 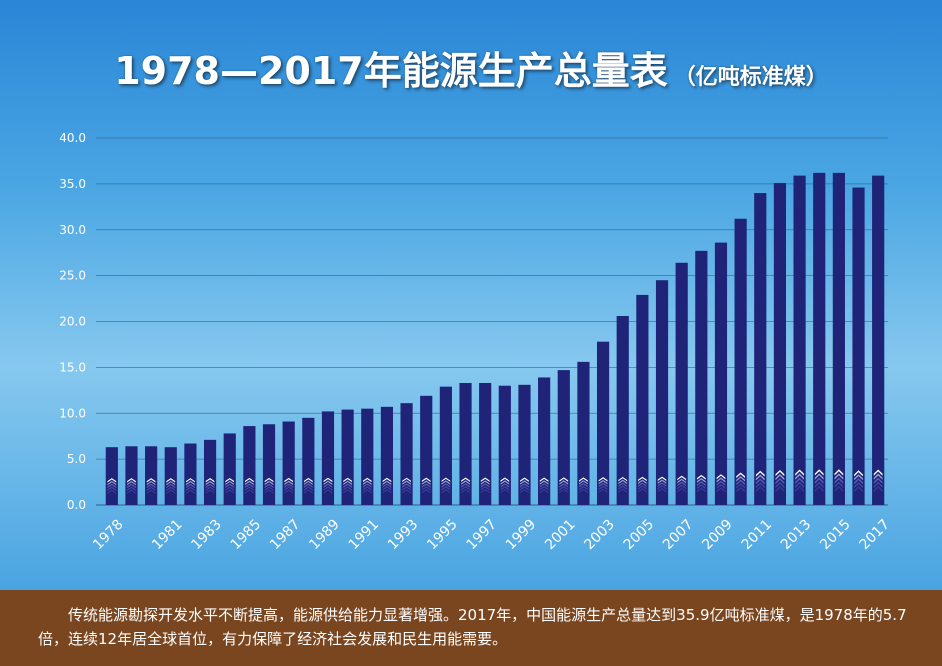 What do you see at coordinates (750, 77) in the screenshot?
I see `chart-title-unit: （亿吨标准煤）` at bounding box center [750, 77].